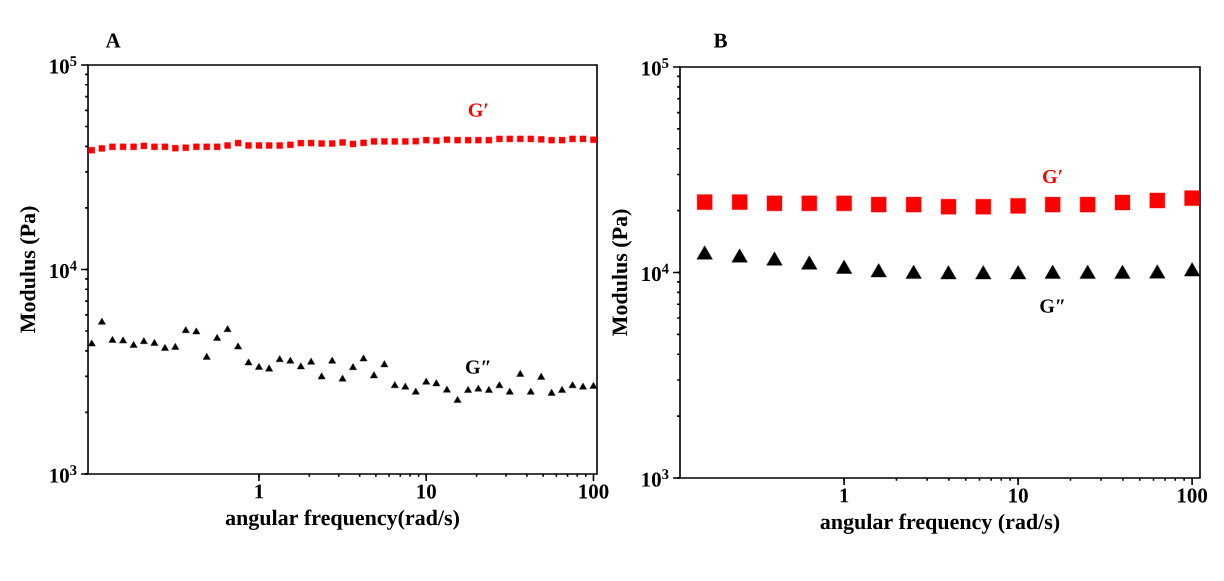 The width and height of the screenshot is (1224, 581). What do you see at coordinates (113, 40) in the screenshot?
I see `chart-title: A` at bounding box center [113, 40].